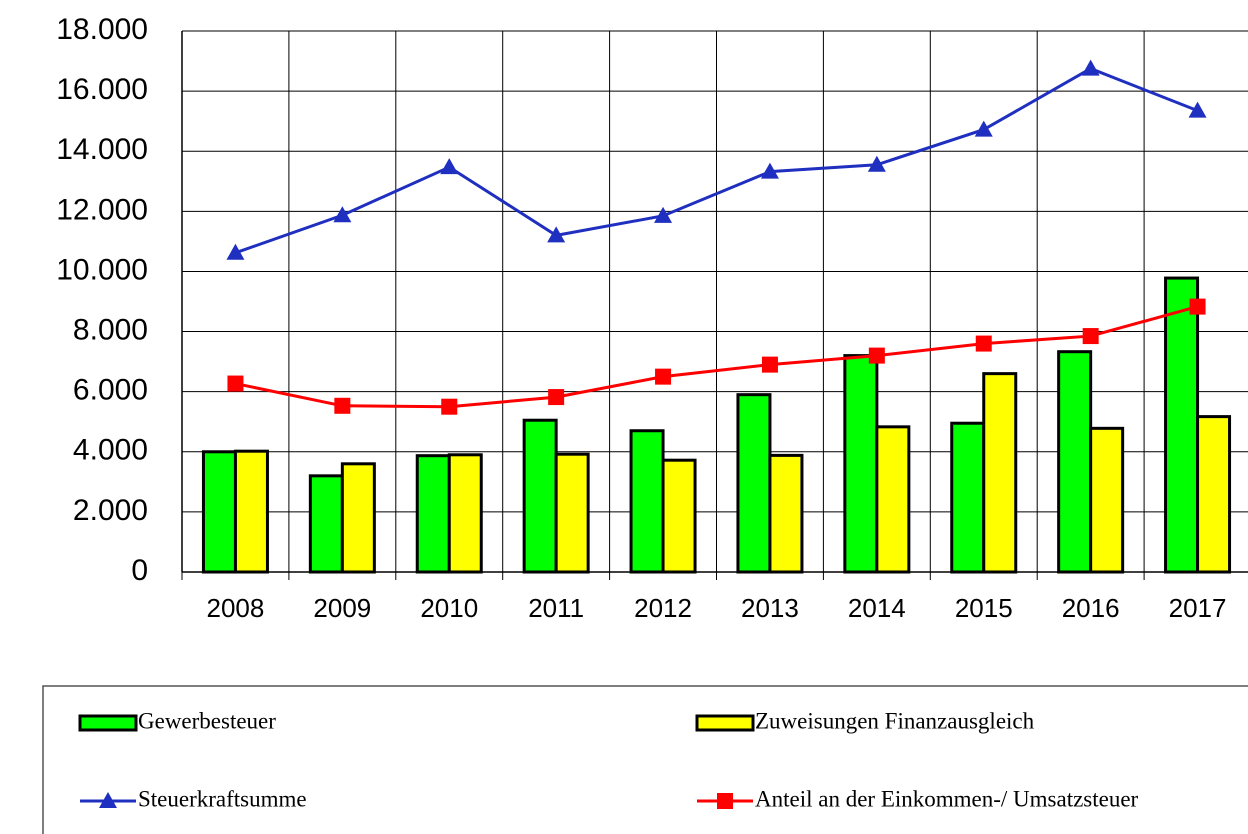 The image size is (1248, 834). What do you see at coordinates (222, 798) in the screenshot?
I see `legend-label: Steuerkraftsumme` at bounding box center [222, 798].